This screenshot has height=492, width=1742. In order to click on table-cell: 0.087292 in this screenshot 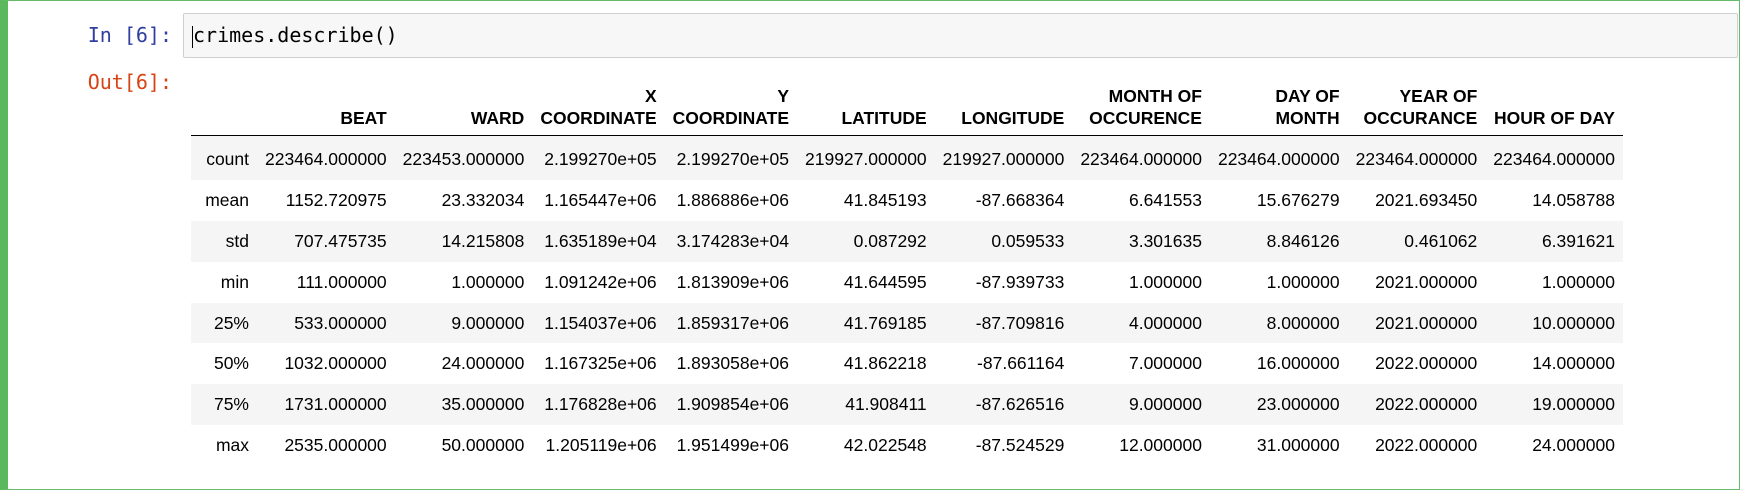, I will do `click(890, 240)`.